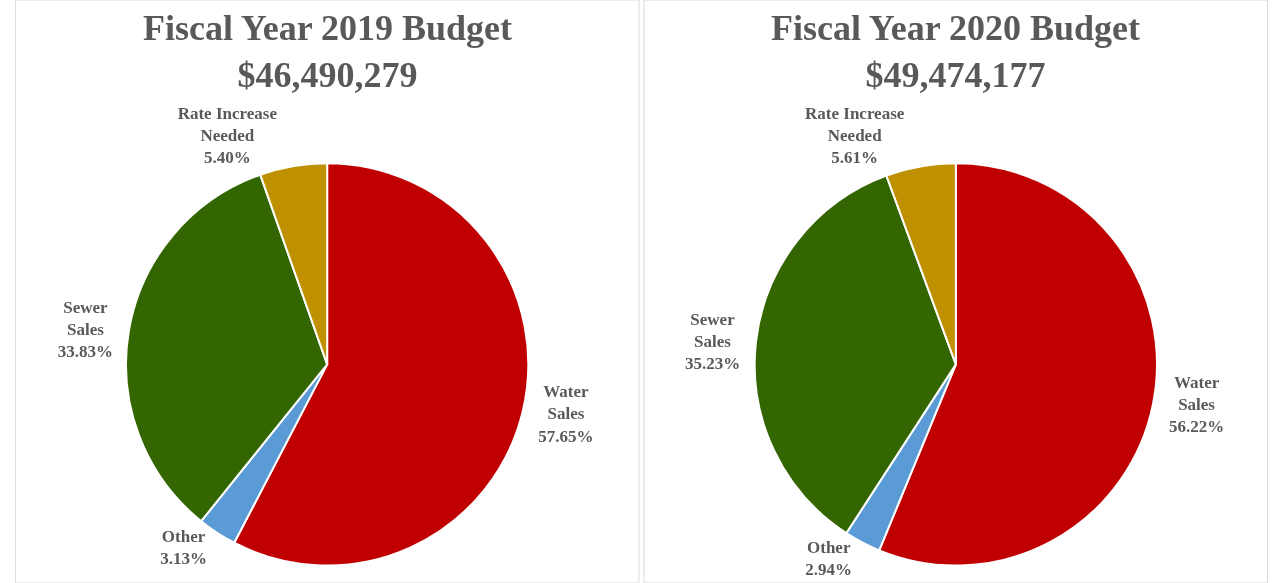  I want to click on data-label: 56.22%, so click(1196, 427).